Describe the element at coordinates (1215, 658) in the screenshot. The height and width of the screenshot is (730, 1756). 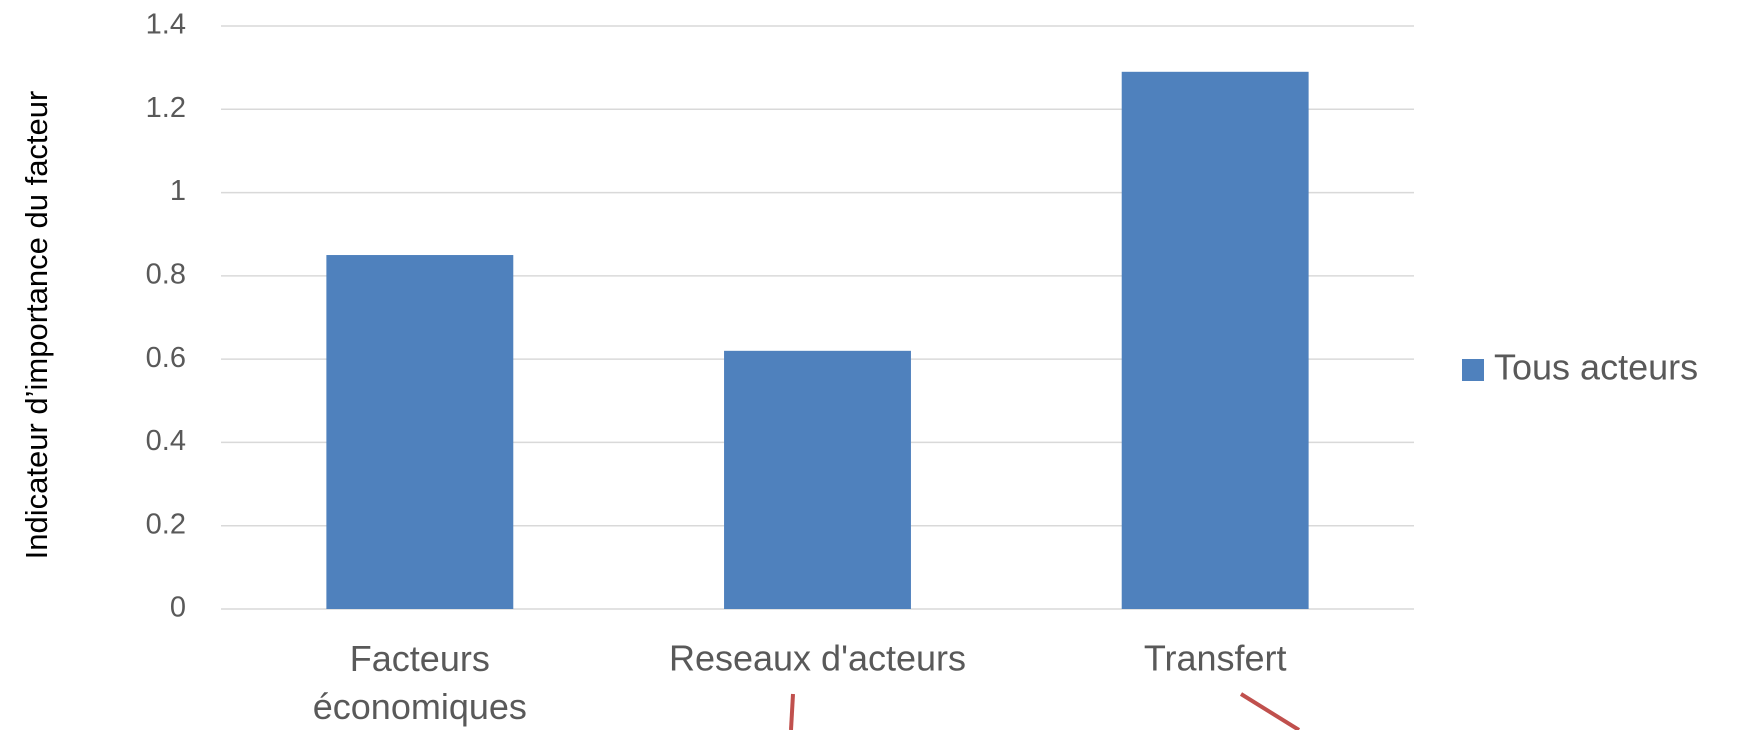
I see `x-tick-label: Transfert` at that location.